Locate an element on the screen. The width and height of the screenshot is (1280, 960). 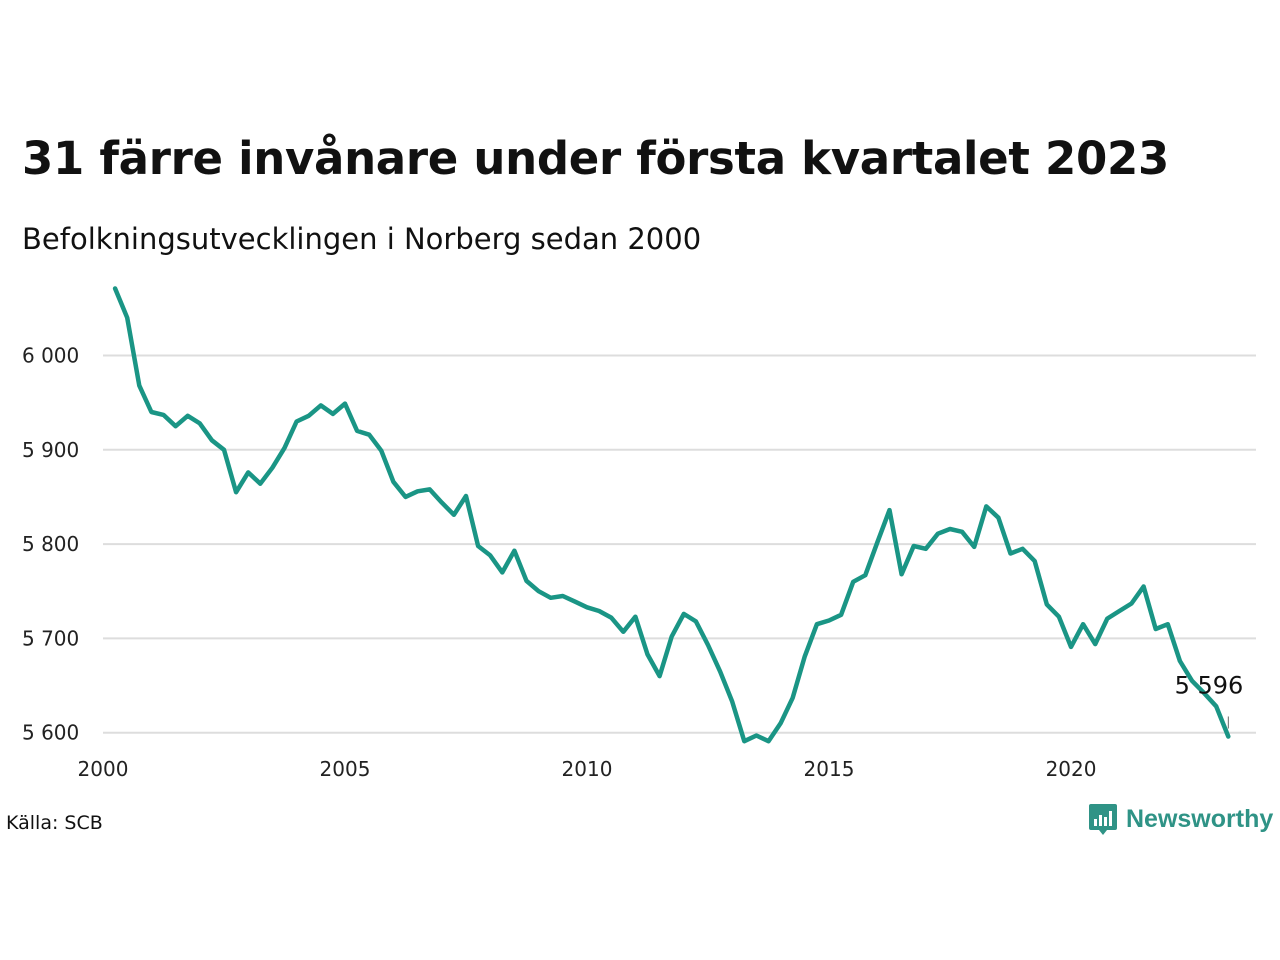
y-tick-label: 6 000 is located at coordinates (50, 355).